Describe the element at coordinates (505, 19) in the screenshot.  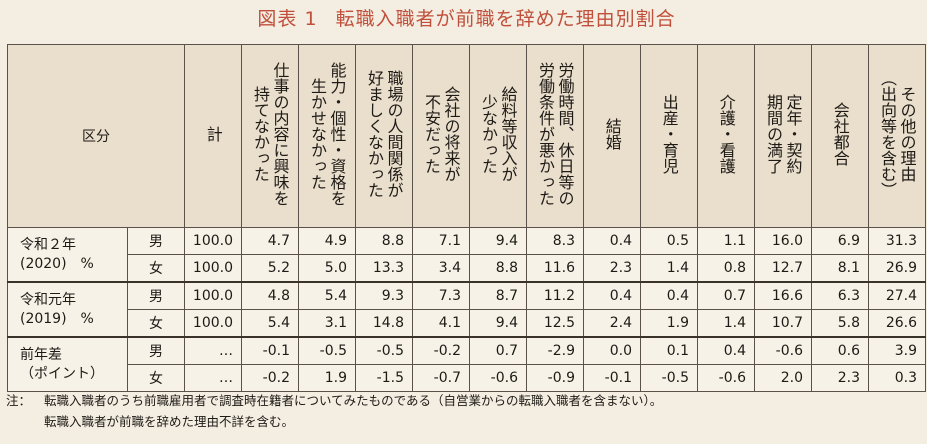
I see `figure-title-text: 転職入職者が前職を辞めた理由別割合` at that location.